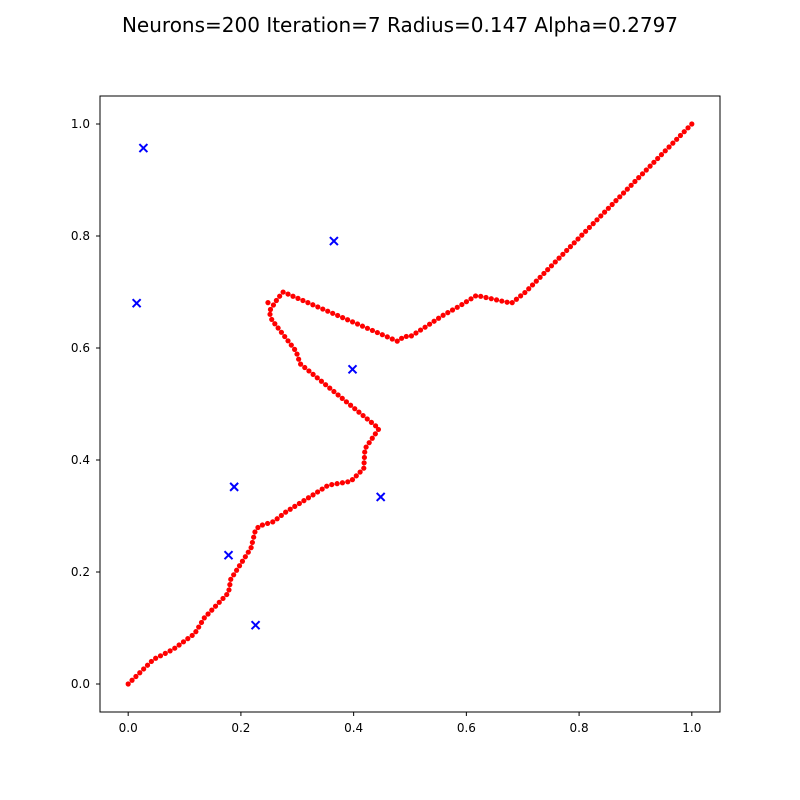 This screenshot has height=800, width=800. What do you see at coordinates (80, 684) in the screenshot?
I see `y-tick-label: 0.0` at bounding box center [80, 684].